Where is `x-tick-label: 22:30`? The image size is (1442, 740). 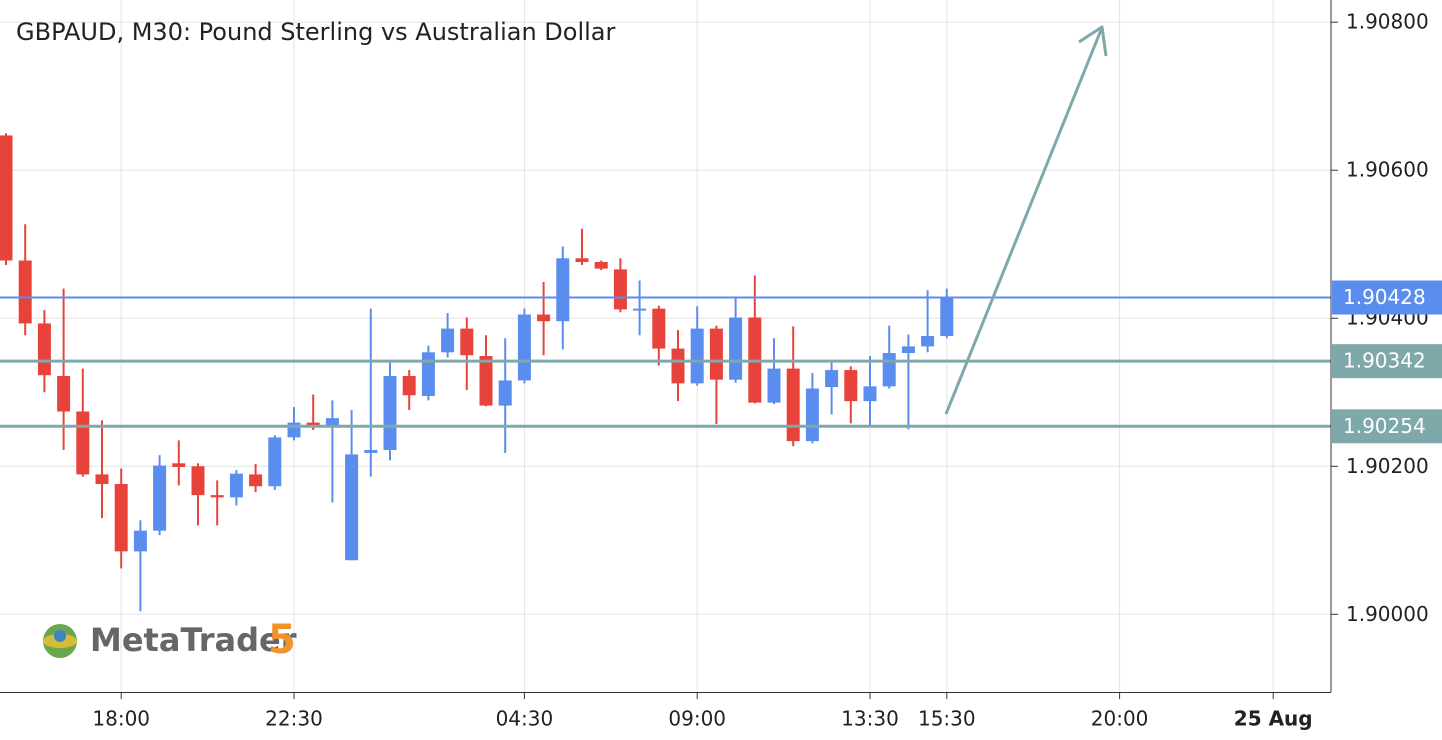 x-tick-label: 22:30 is located at coordinates (294, 719).